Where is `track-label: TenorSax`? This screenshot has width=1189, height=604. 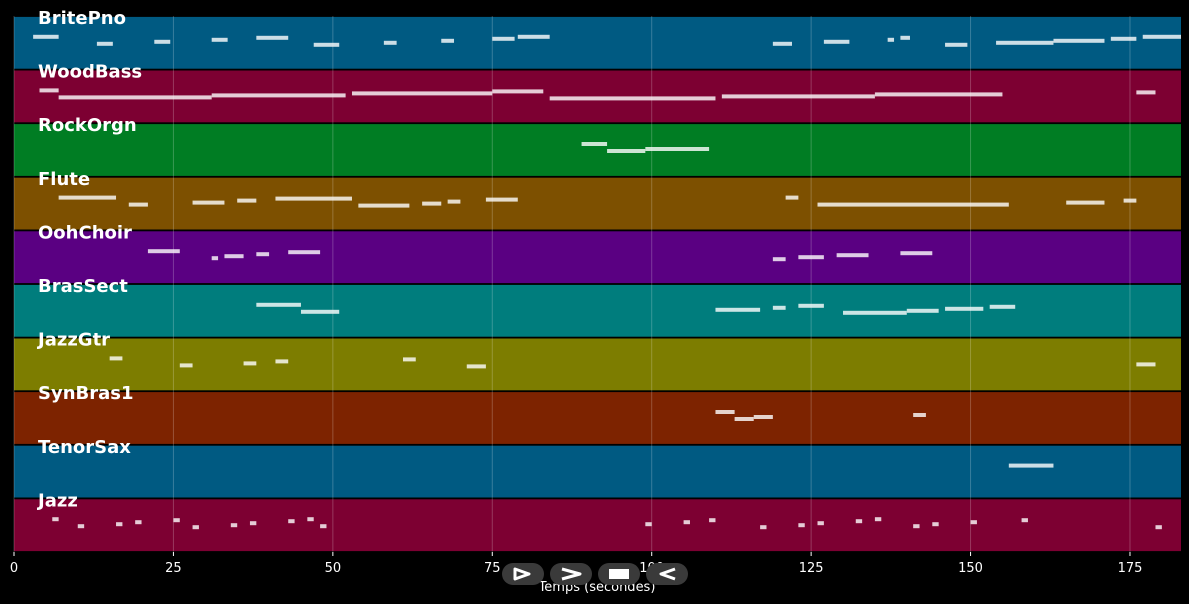
track-label: TenorSax is located at coordinates (84, 447).